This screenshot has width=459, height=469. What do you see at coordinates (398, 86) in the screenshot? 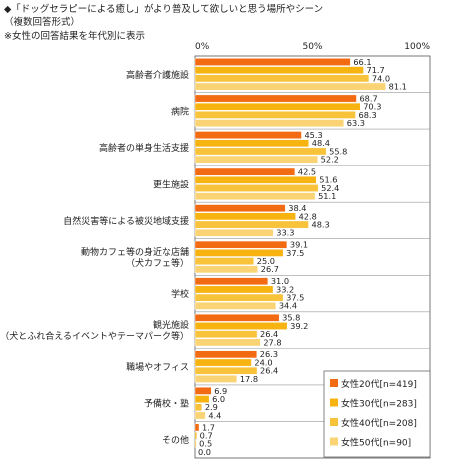
I see `data-label: 81.1` at bounding box center [398, 86].